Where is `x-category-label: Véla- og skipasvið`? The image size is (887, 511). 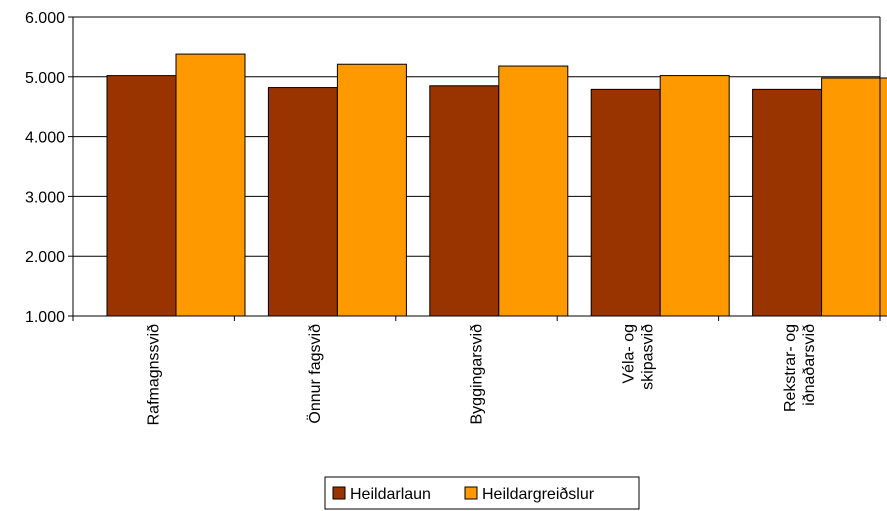 x-category-label: Véla- og skipasvið is located at coordinates (638, 357).